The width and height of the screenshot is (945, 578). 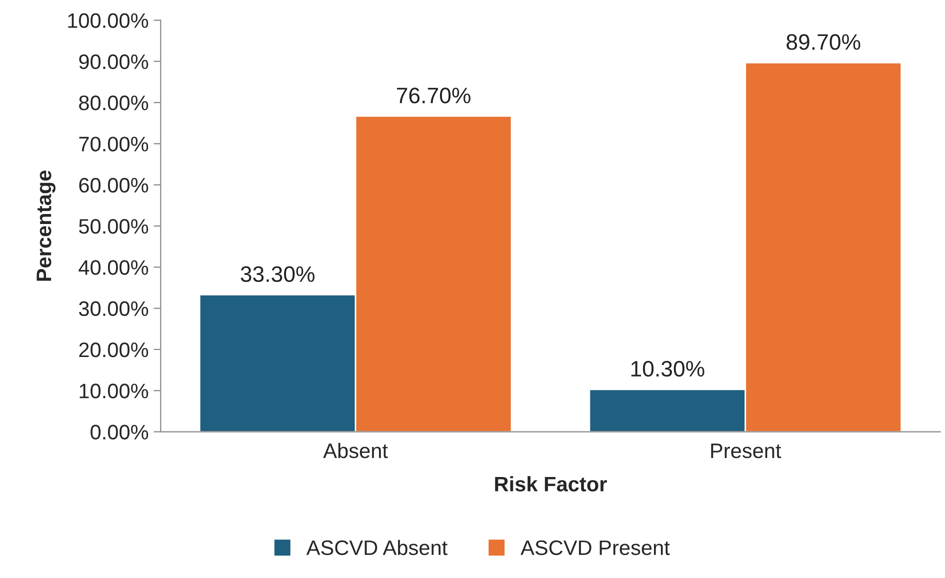 I want to click on legend-label: ASCVD Present, so click(x=595, y=548).